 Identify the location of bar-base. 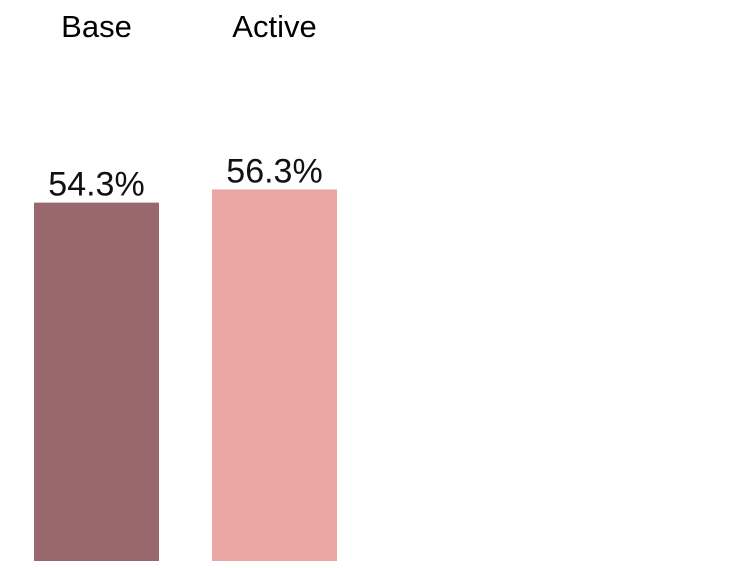
(96, 381).